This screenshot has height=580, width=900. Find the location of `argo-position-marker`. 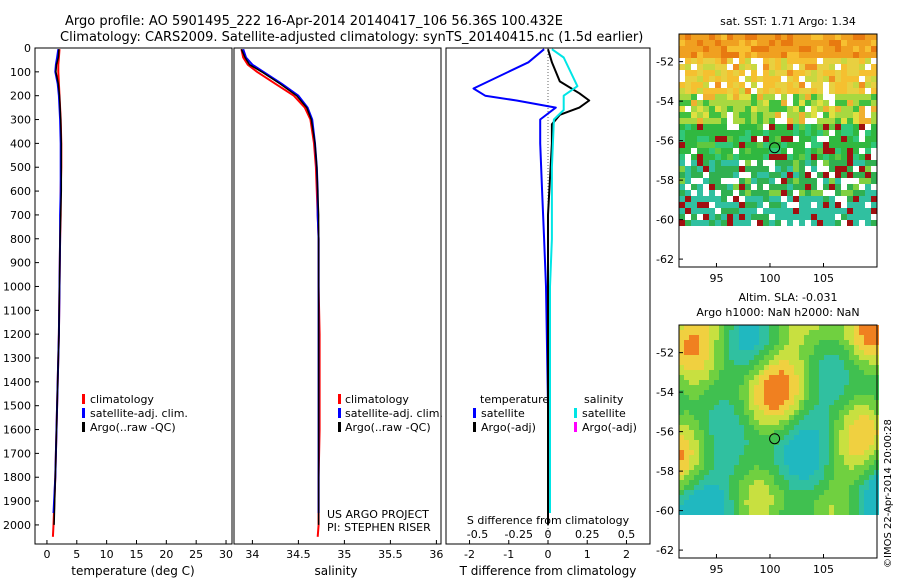

argo-position-marker is located at coordinates (775, 148).